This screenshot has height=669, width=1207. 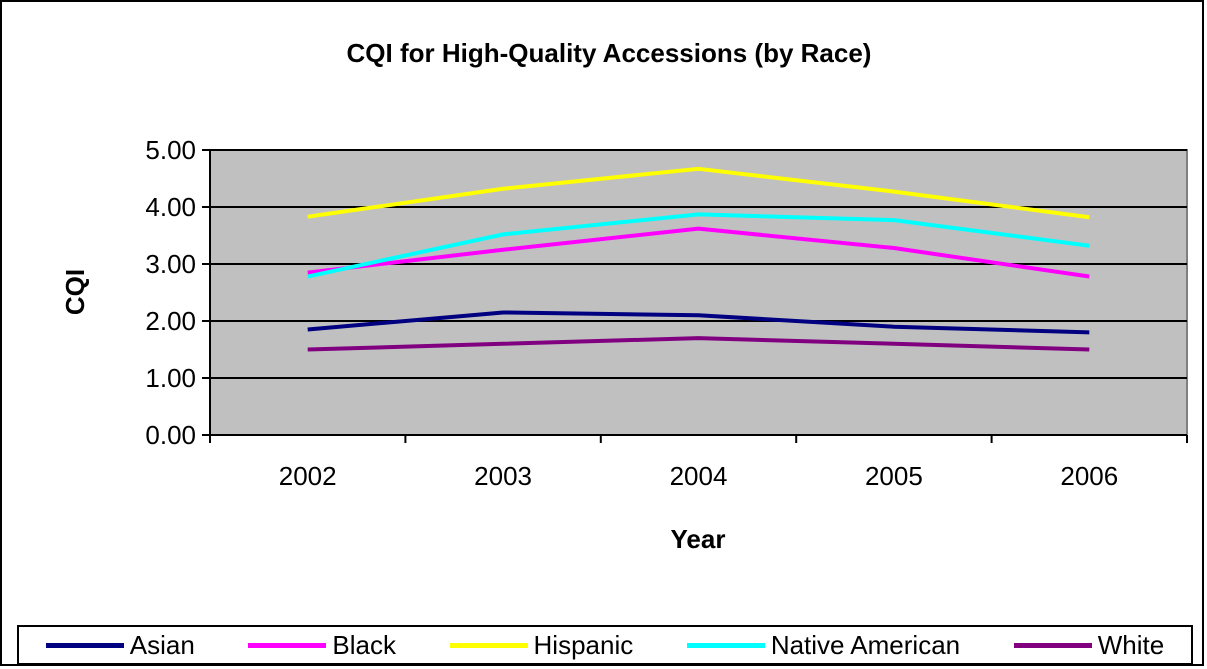 I want to click on legend-label: Black, so click(x=364, y=644).